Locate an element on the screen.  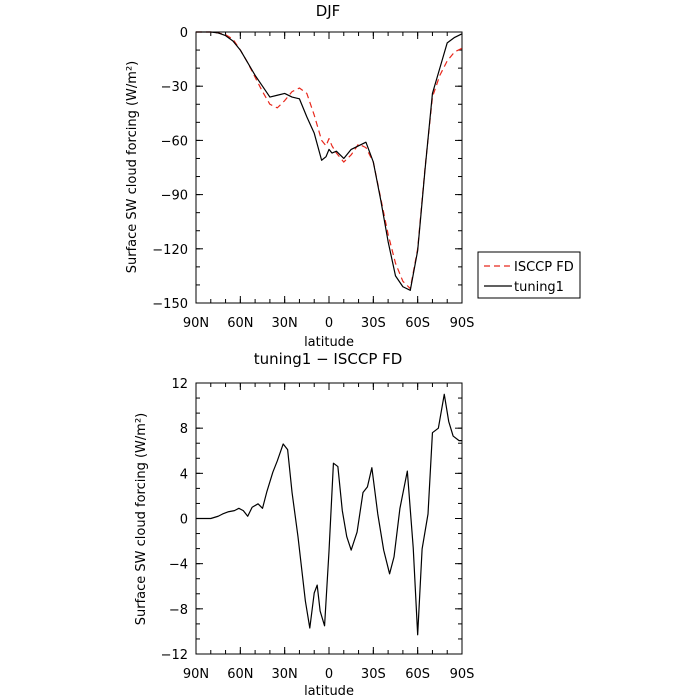
chart-bottom-y-label: Surface SW cloud forcing (W/m²) is located at coordinates (141, 519).